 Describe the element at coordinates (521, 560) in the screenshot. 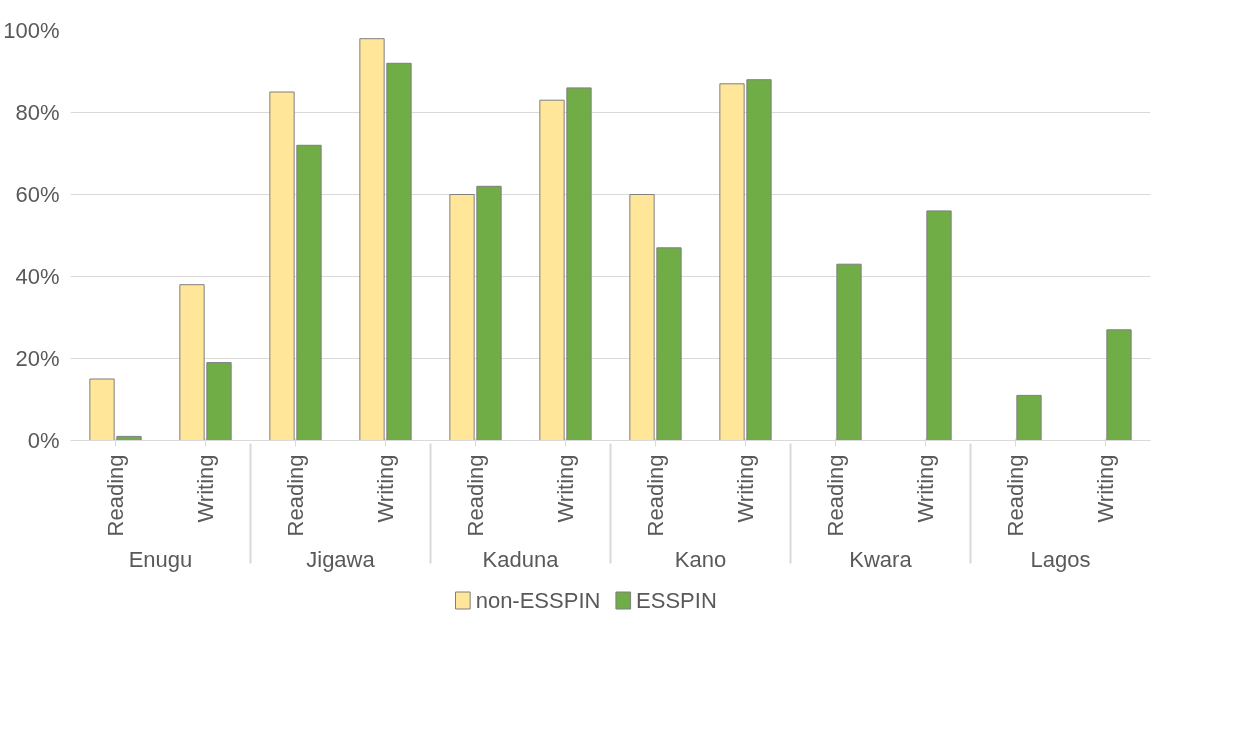

I see `text: Kaduna` at that location.